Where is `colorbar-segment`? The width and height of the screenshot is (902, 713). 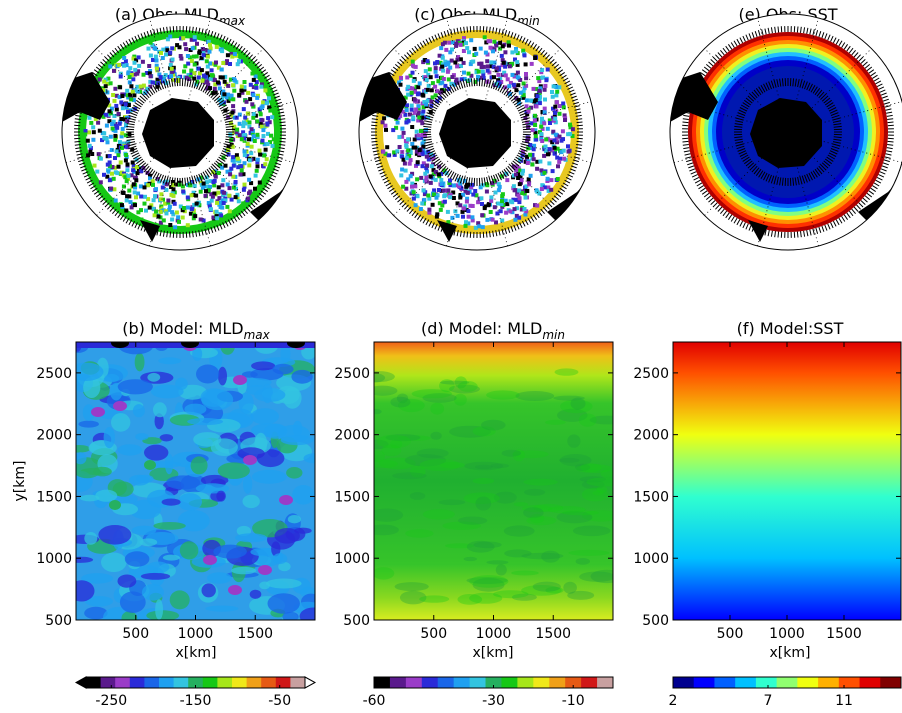 colorbar-segment is located at coordinates (509, 682).